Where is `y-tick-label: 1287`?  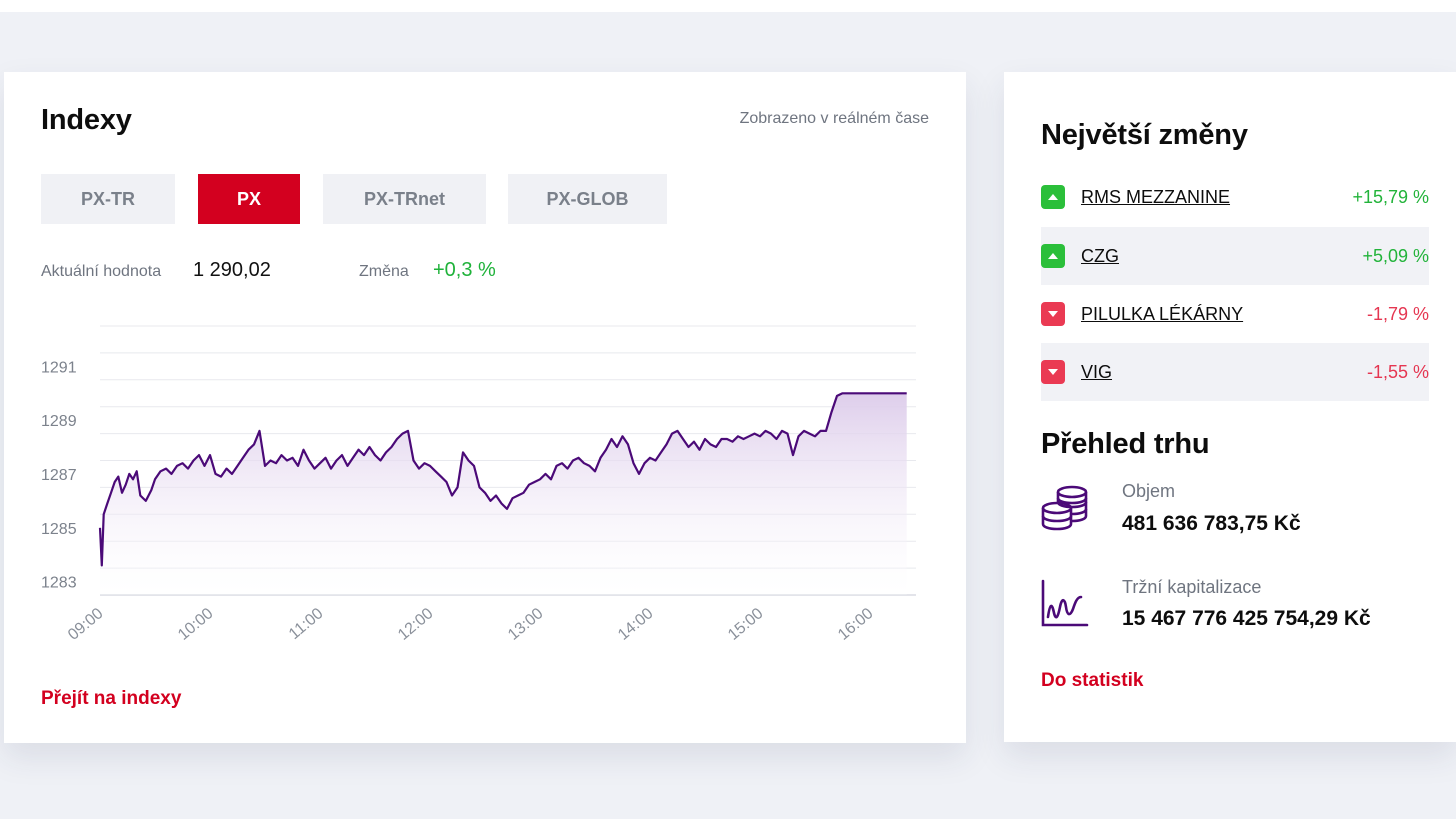 y-tick-label: 1287 is located at coordinates (59, 475).